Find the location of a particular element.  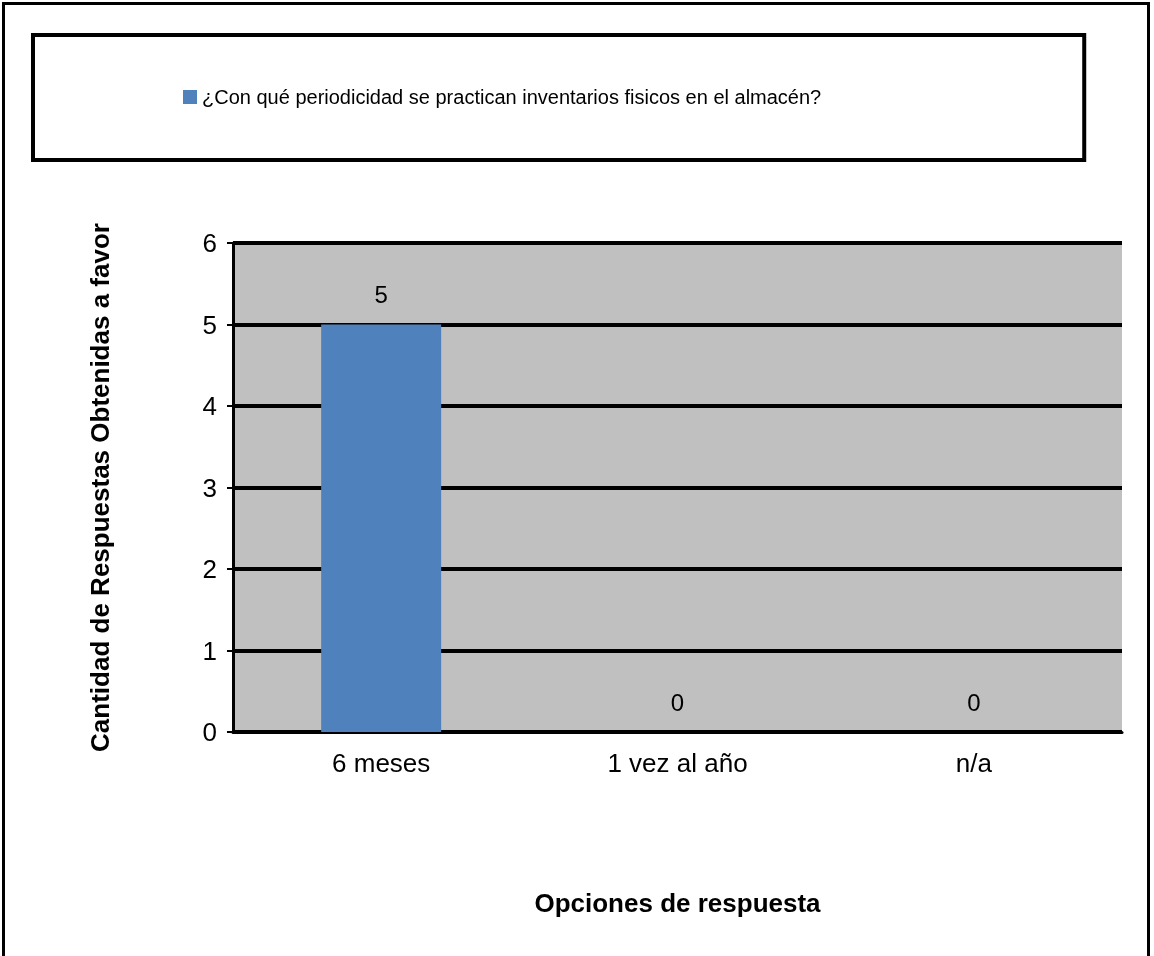

data-label: 5 is located at coordinates (381, 294).